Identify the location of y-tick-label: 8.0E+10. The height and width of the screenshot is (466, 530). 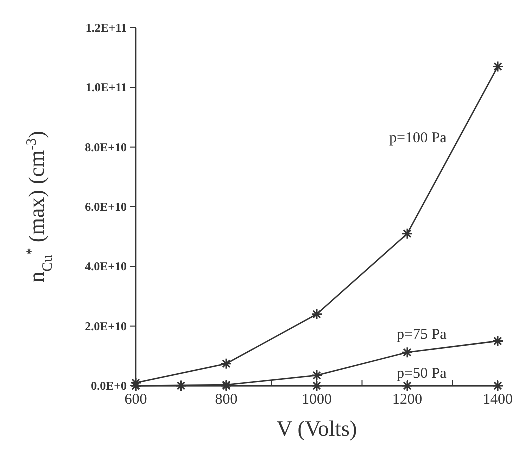
(106, 147).